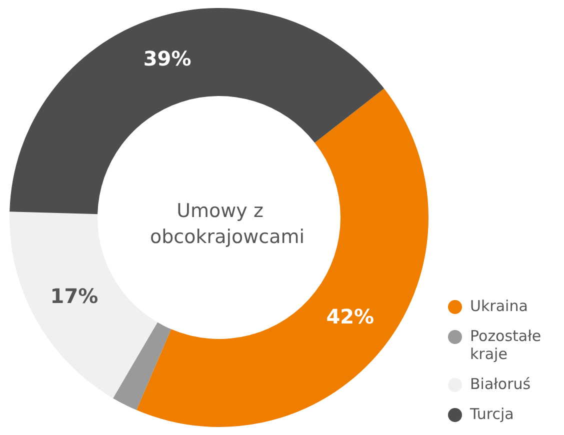 This screenshot has height=435, width=564. What do you see at coordinates (227, 224) in the screenshot?
I see `text: Umowy z obcokrajowcami` at bounding box center [227, 224].